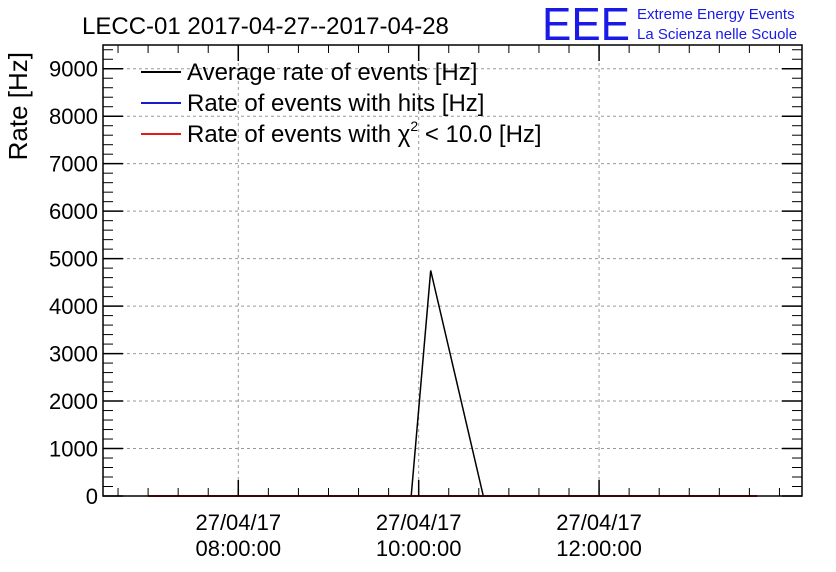  What do you see at coordinates (717, 34) in the screenshot?
I see `eee-logo-line2: La Scienza nelle Scuole` at bounding box center [717, 34].